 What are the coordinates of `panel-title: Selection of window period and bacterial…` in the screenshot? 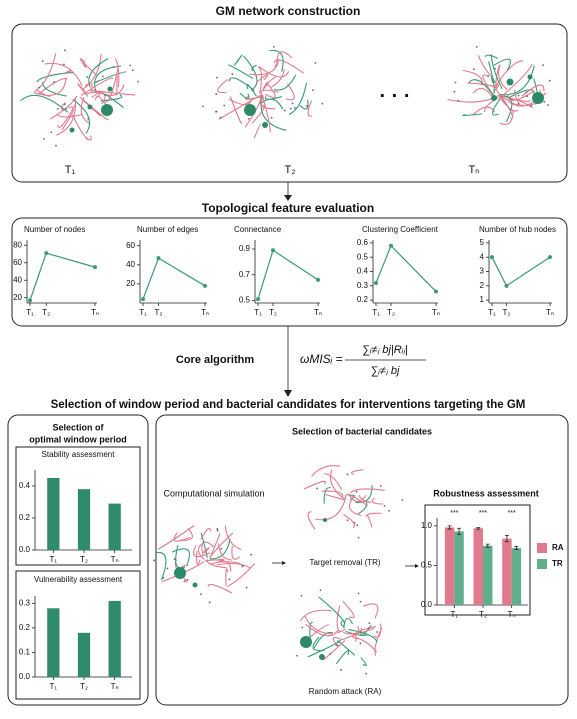 It's located at (288, 405).